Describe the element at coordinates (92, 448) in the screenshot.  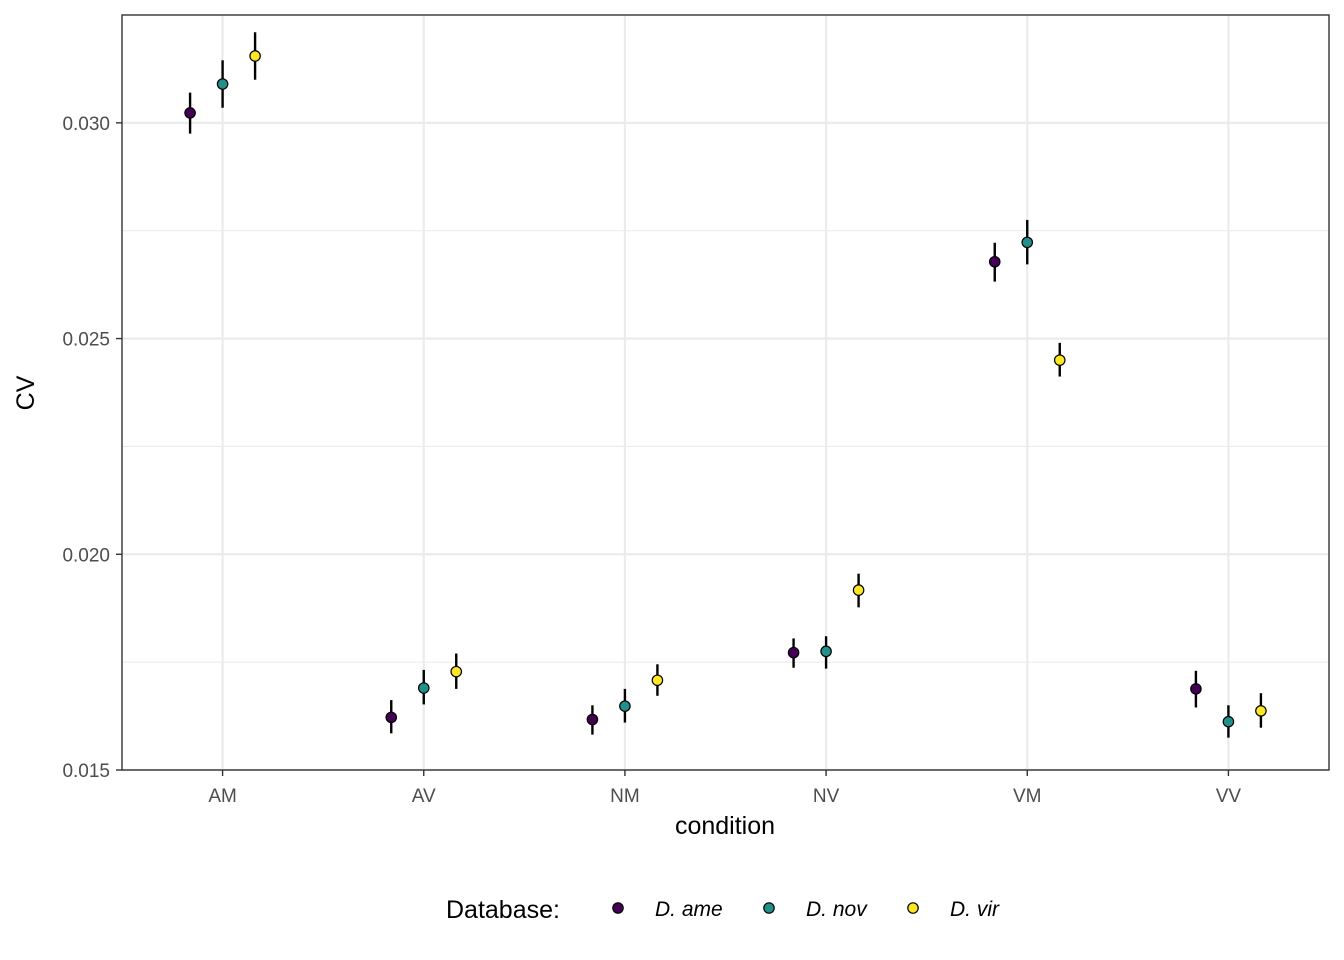
I see `y-axis: 0.015 0.020 0.025 0.030` at that location.